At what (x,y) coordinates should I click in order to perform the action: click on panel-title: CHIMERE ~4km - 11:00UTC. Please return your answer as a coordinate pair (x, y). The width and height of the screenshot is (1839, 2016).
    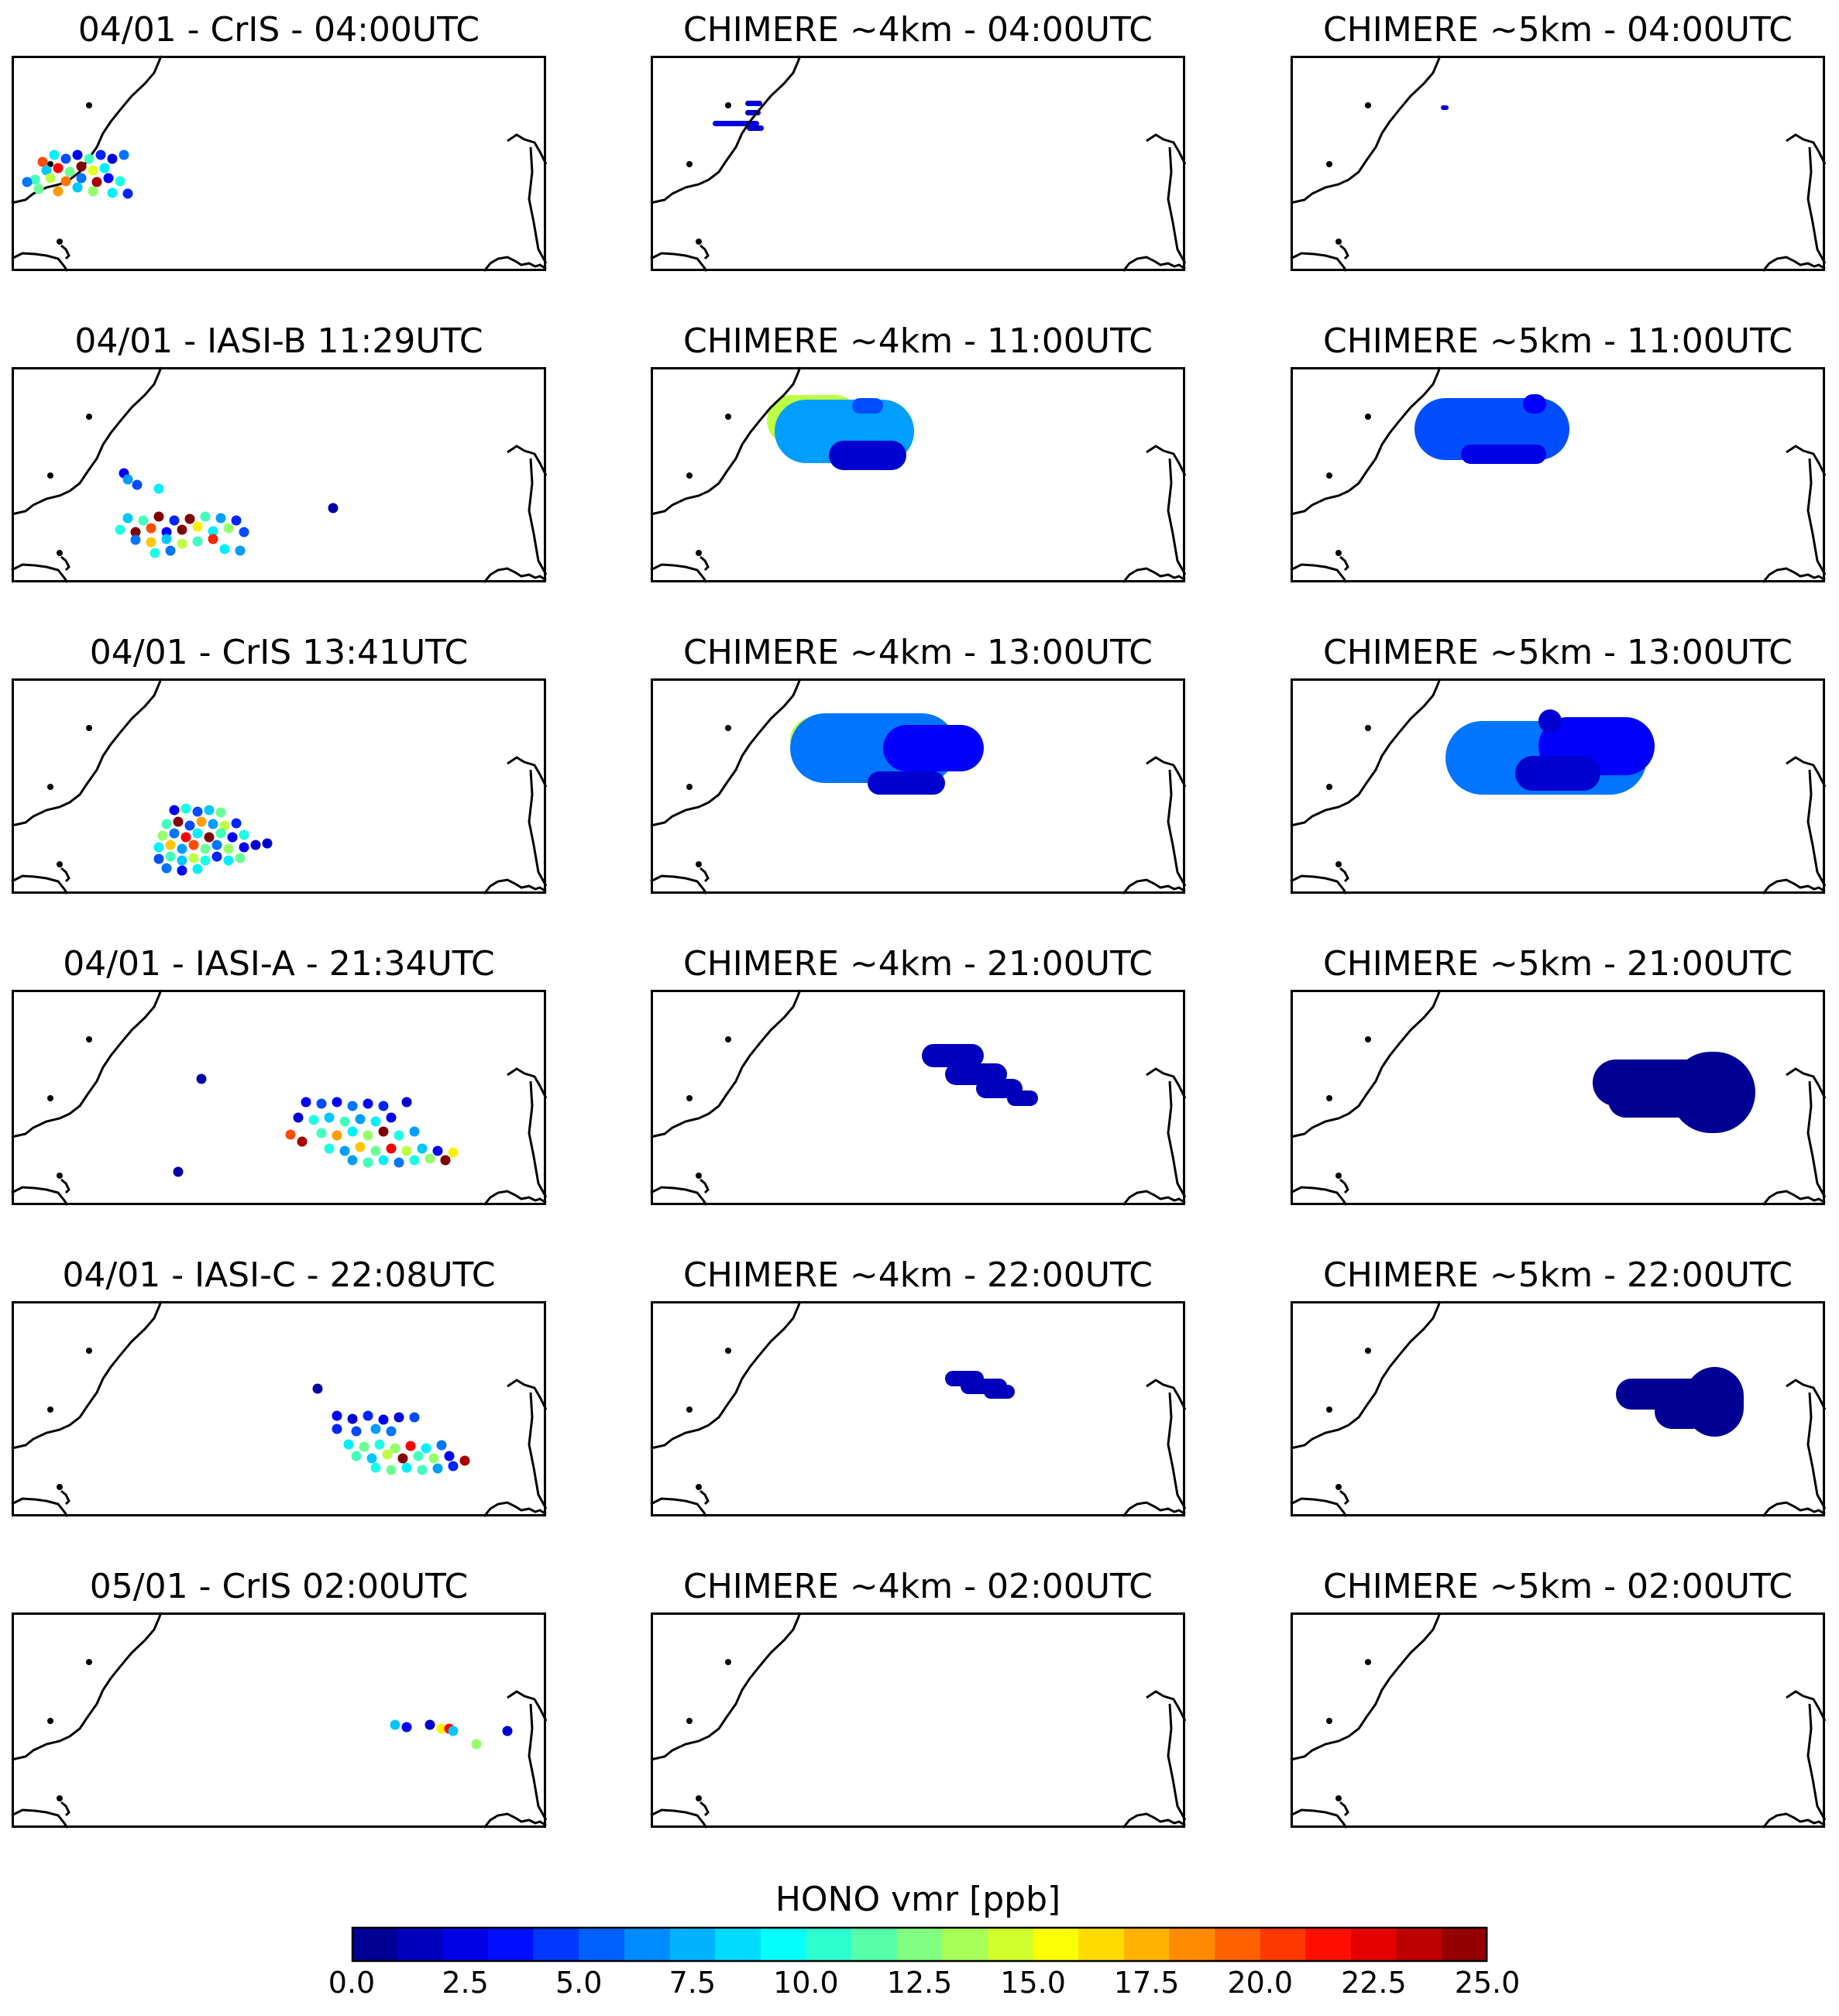
    Looking at the image, I should click on (918, 341).